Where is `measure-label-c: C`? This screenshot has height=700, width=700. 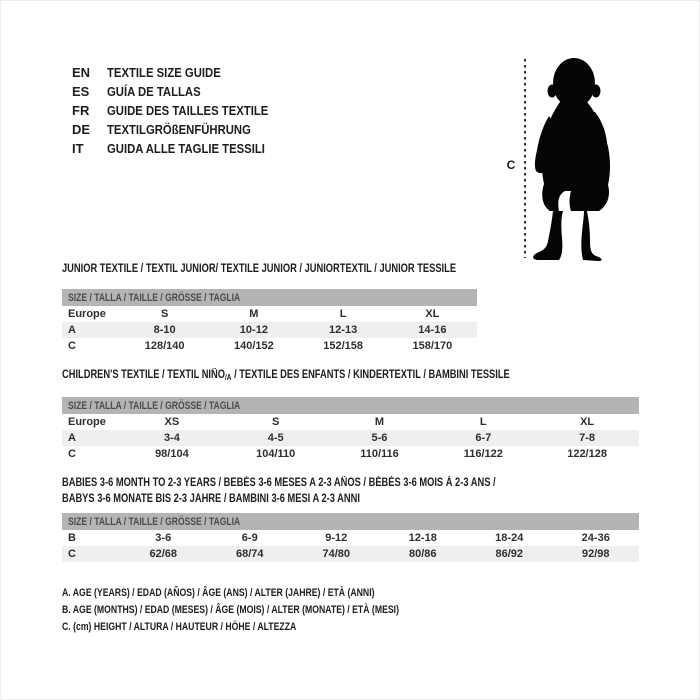
measure-label-c: C is located at coordinates (511, 165).